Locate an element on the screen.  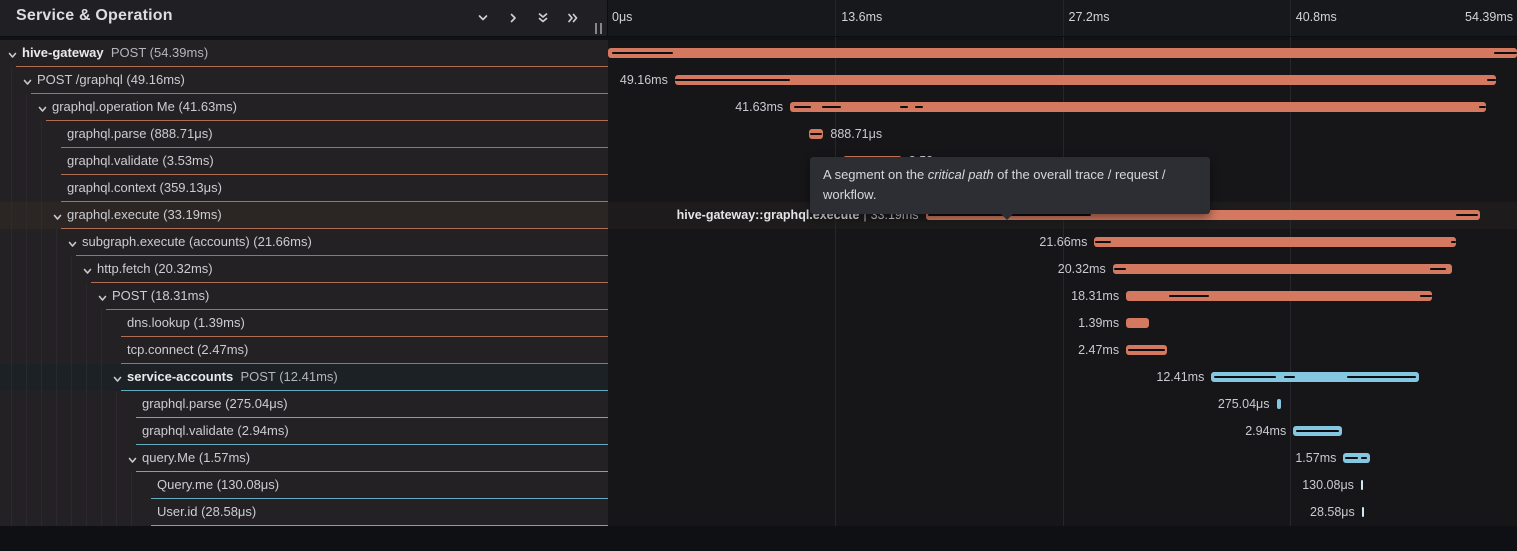
double-chevron-down-icon is located at coordinates (542, 17).